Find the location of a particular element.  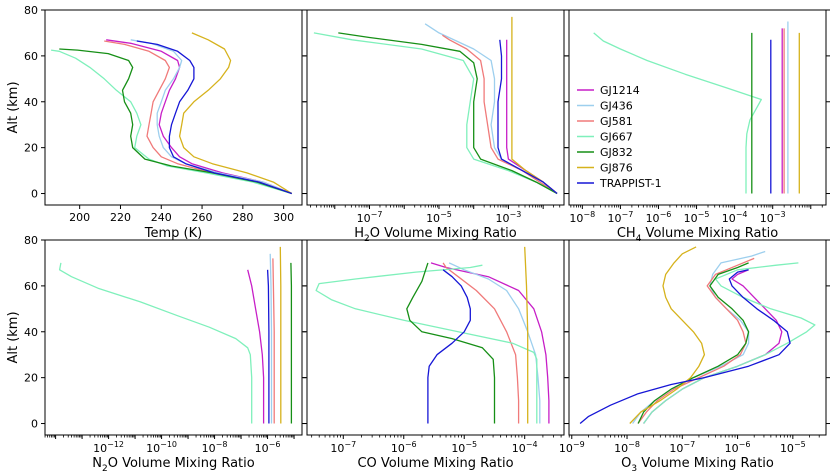

series-temp-gj581 is located at coordinates (198, 117).